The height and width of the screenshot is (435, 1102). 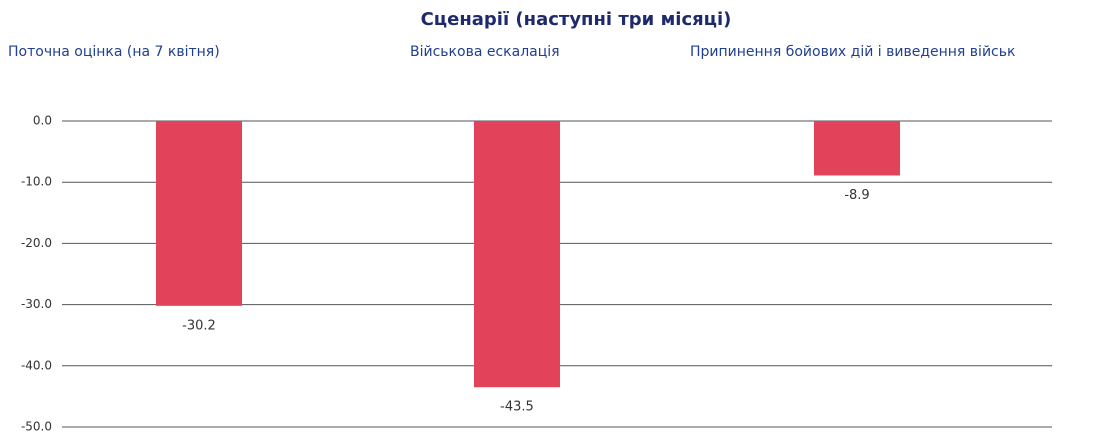 What do you see at coordinates (576, 19) in the screenshot?
I see `chart-title: Сценарії (наступні три місяці)` at bounding box center [576, 19].